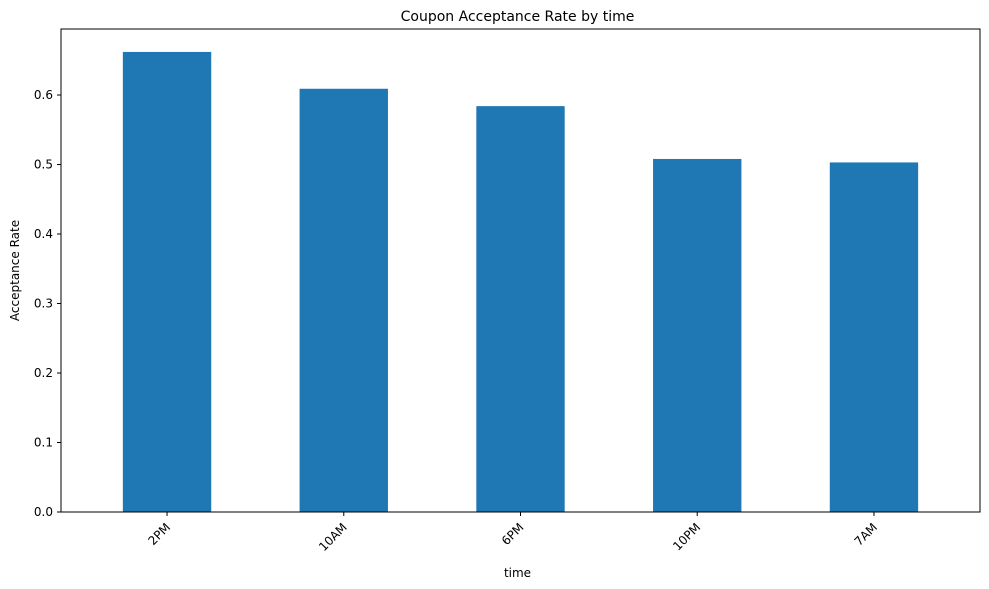 Image resolution: width=989 pixels, height=589 pixels. I want to click on y-tick-label: 0.1, so click(43, 443).